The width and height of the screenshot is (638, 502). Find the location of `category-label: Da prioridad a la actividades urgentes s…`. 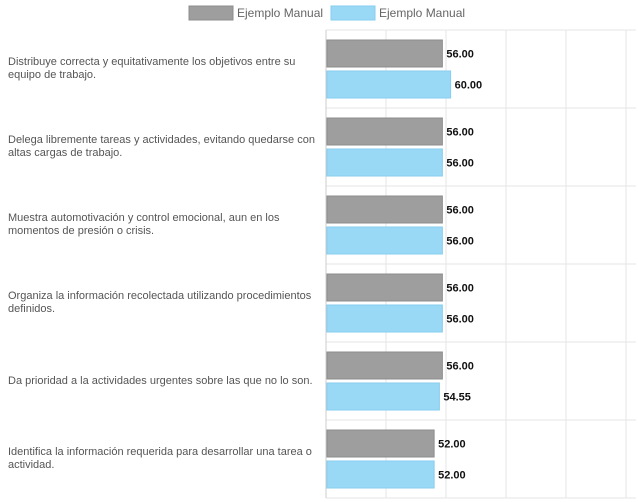

category-label: Da prioridad a la actividades urgentes s… is located at coordinates (160, 380).